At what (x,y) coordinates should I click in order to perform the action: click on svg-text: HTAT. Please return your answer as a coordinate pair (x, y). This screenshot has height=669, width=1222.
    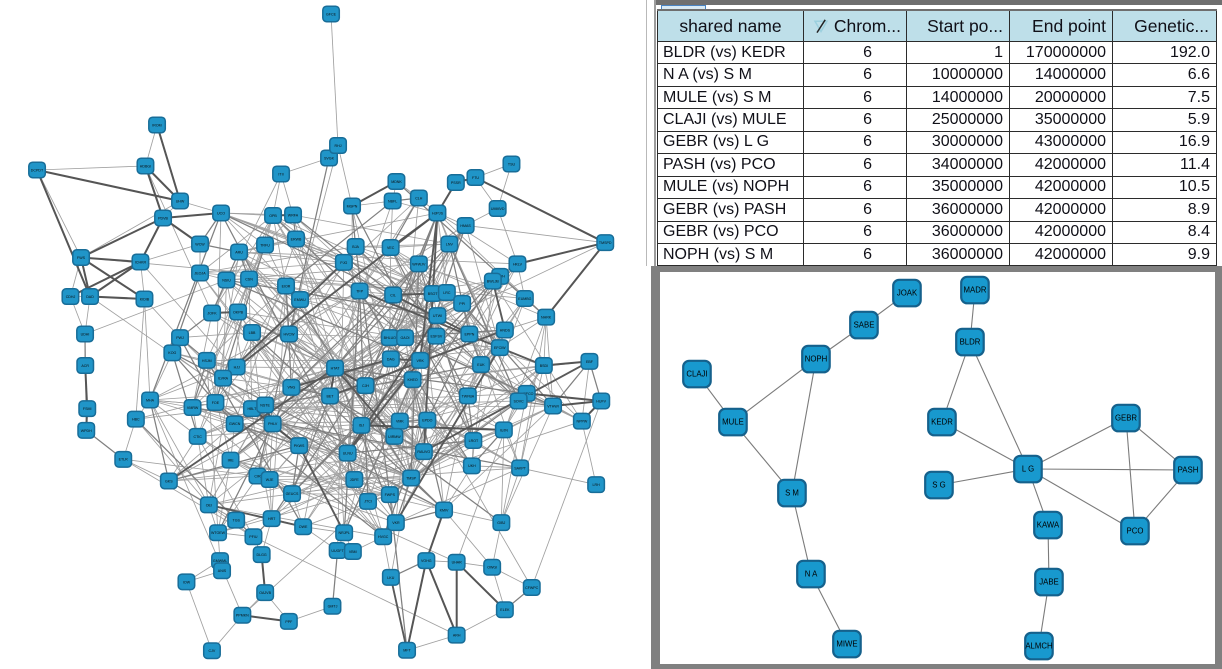
    Looking at the image, I should click on (336, 368).